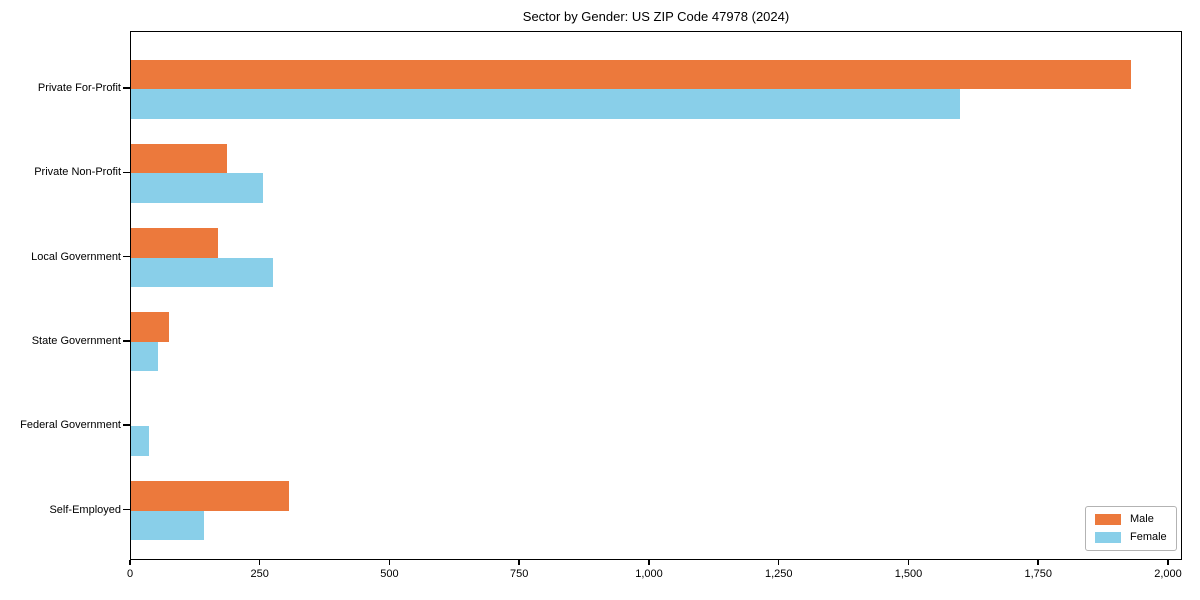  I want to click on bar-female-federal-government, so click(140, 441).